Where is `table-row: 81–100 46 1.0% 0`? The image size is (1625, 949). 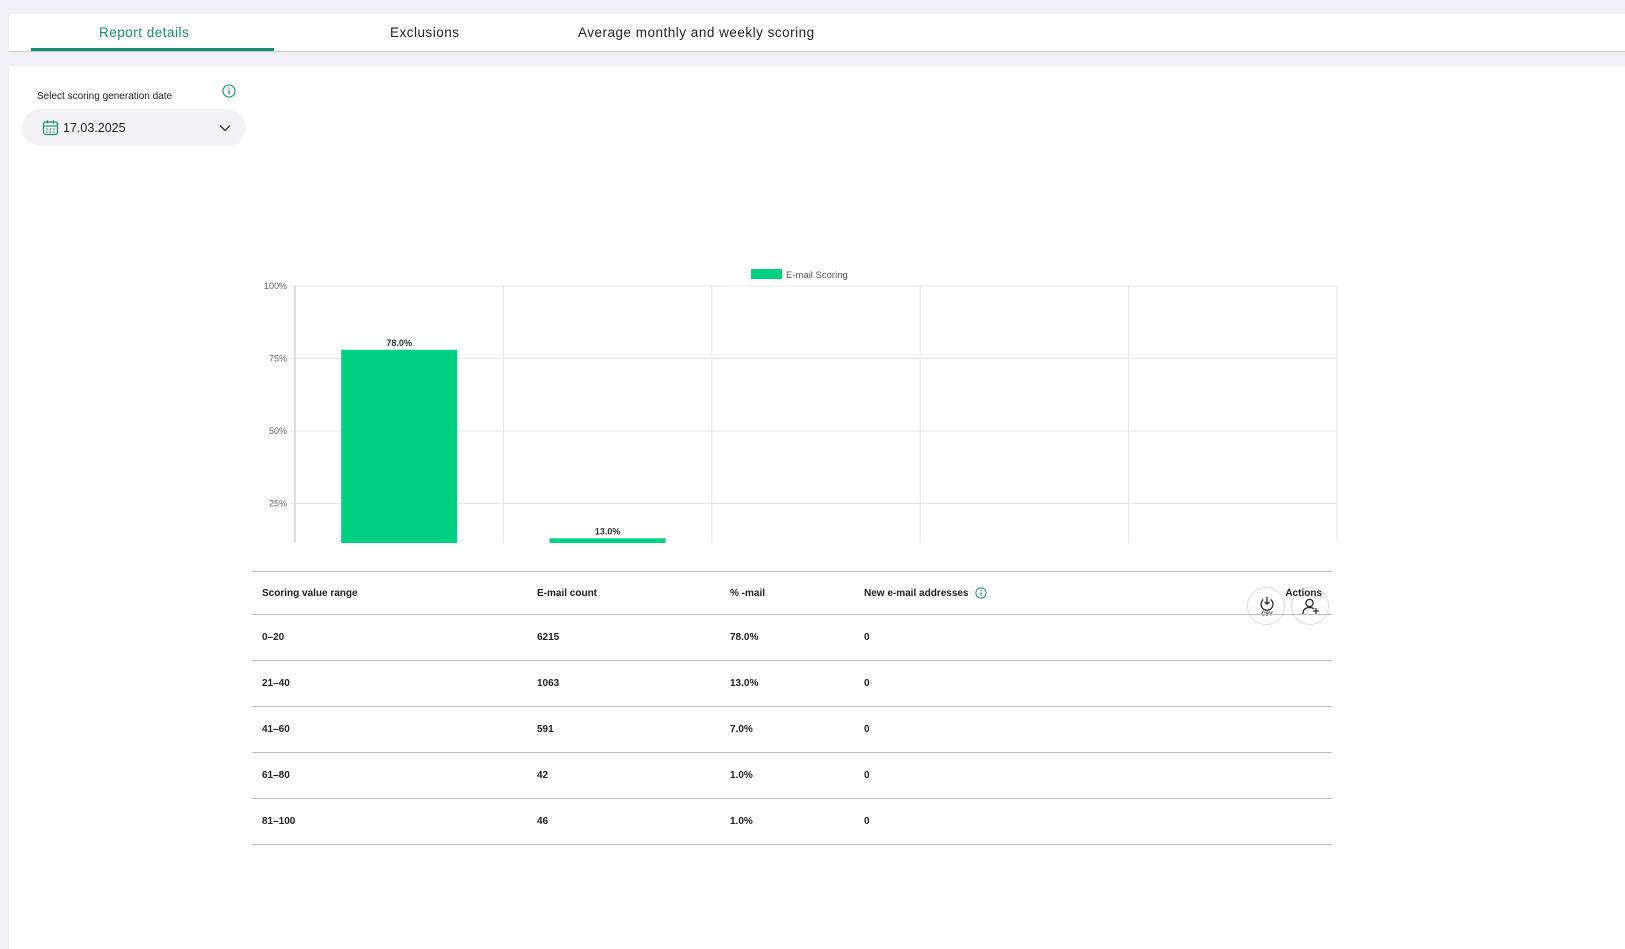
table-row: 81–100 46 1.0% 0 is located at coordinates (792, 822).